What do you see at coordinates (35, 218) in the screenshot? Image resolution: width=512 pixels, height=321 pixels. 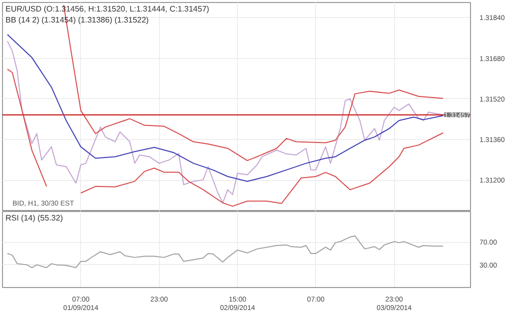 I see `chart-title: RSI (14) (55.32)` at bounding box center [35, 218].